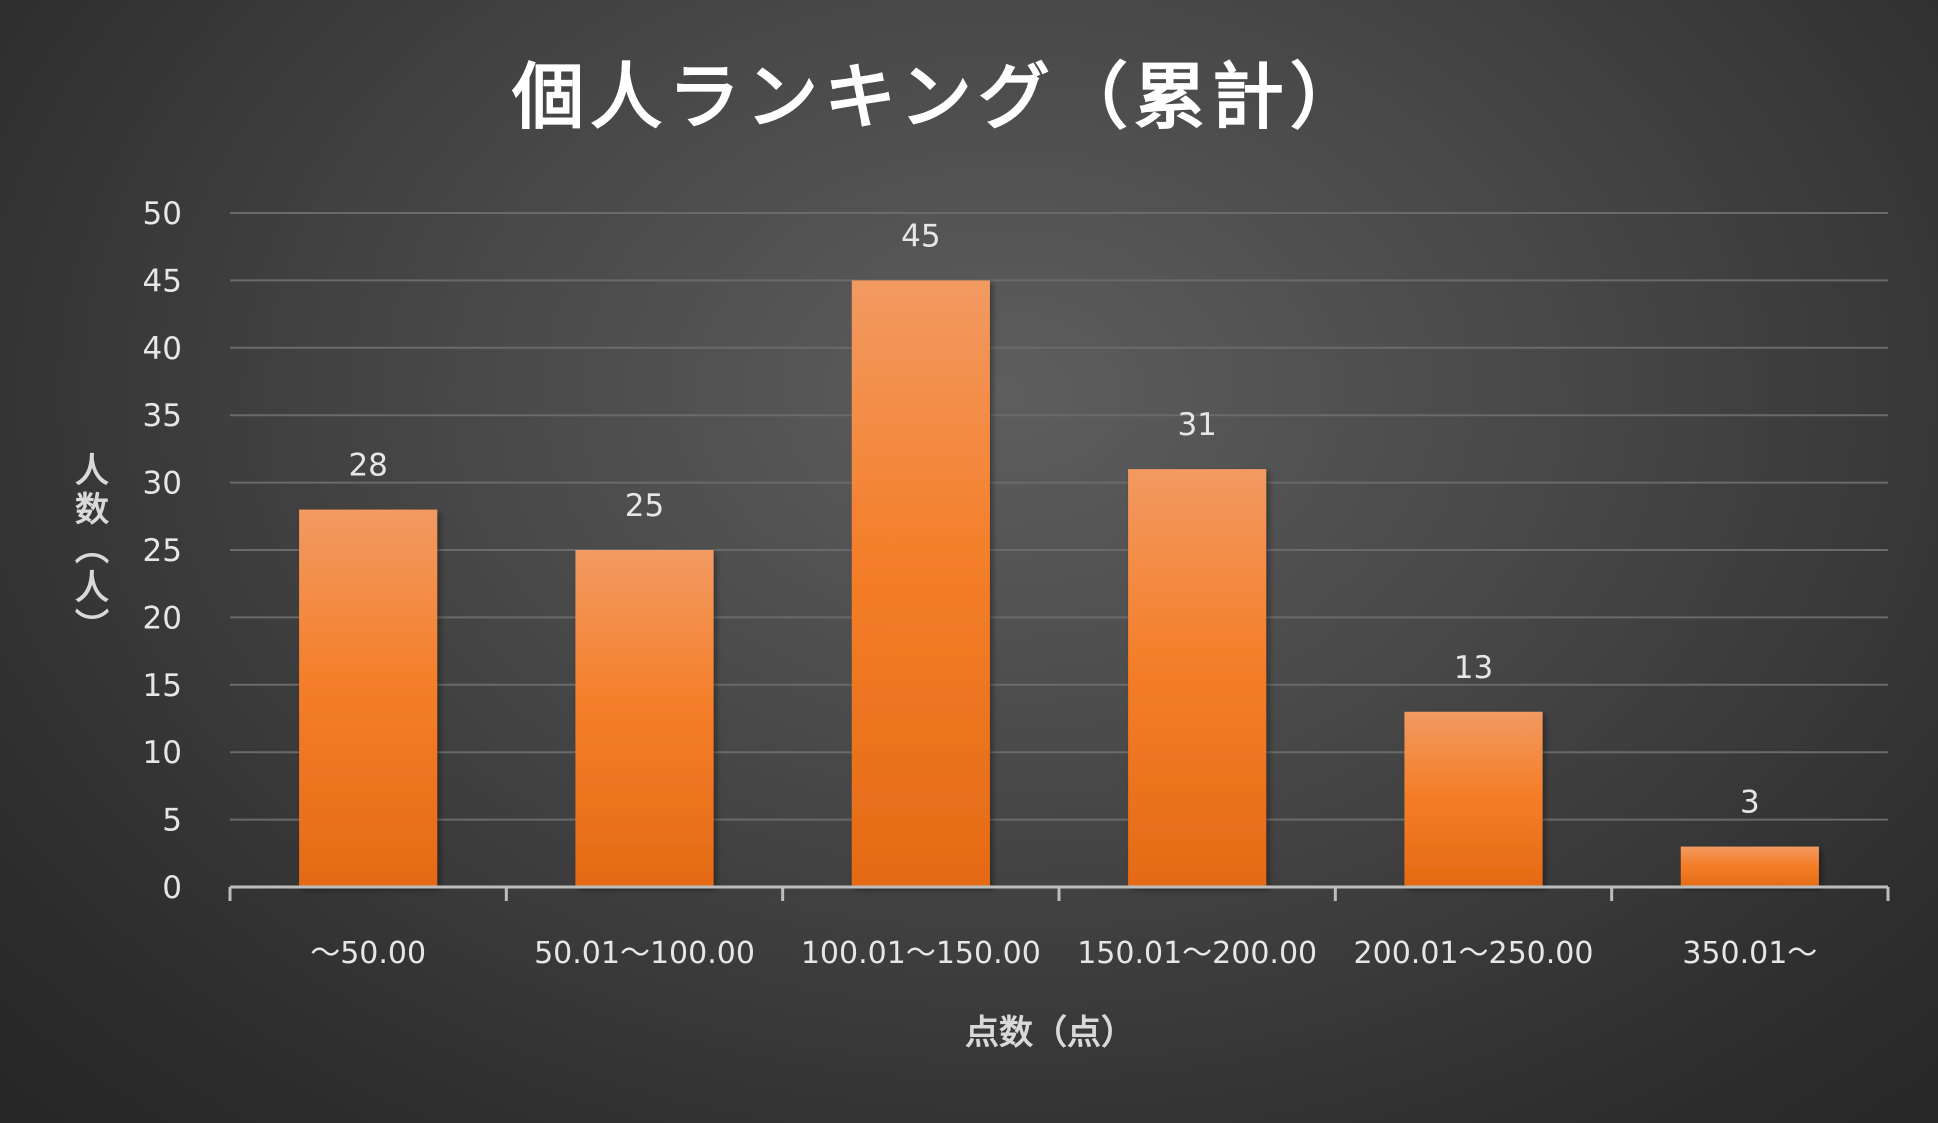 This screenshot has width=1938, height=1123. I want to click on chart-title: 個人ランキング（累計）, so click(939, 97).